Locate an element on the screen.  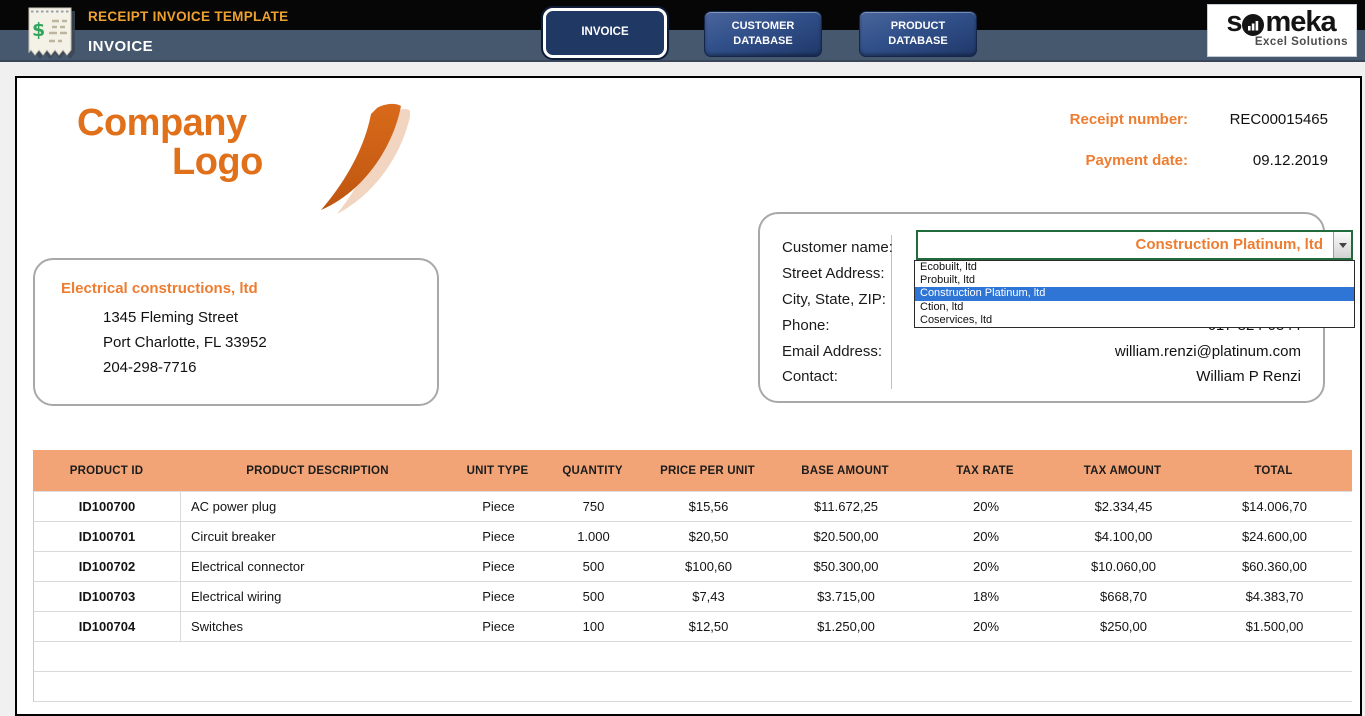
company-logo-text: Company is located at coordinates (162, 123).